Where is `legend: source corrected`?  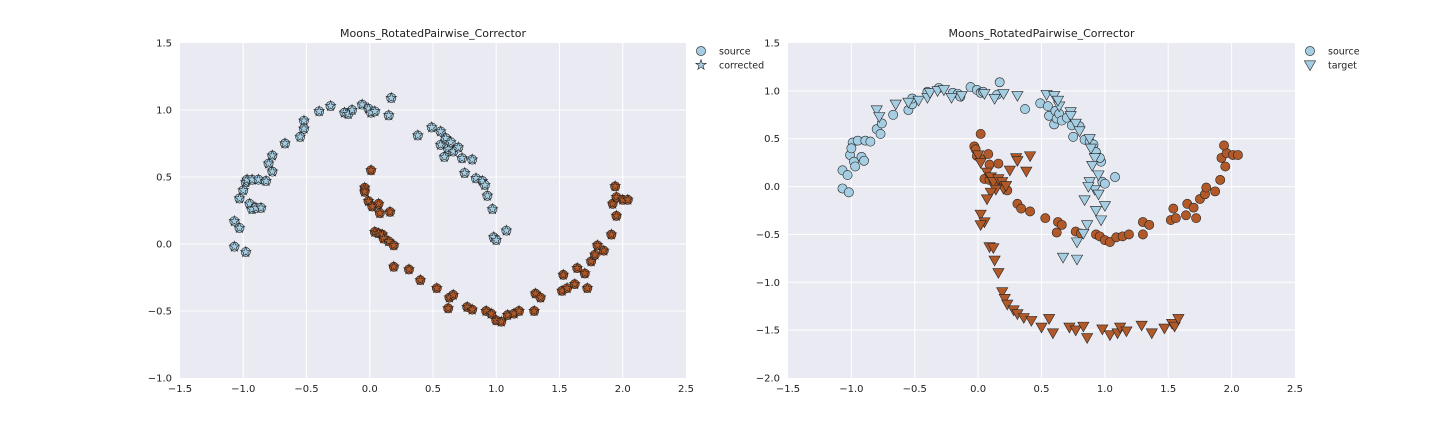
legend: source corrected is located at coordinates (730, 58).